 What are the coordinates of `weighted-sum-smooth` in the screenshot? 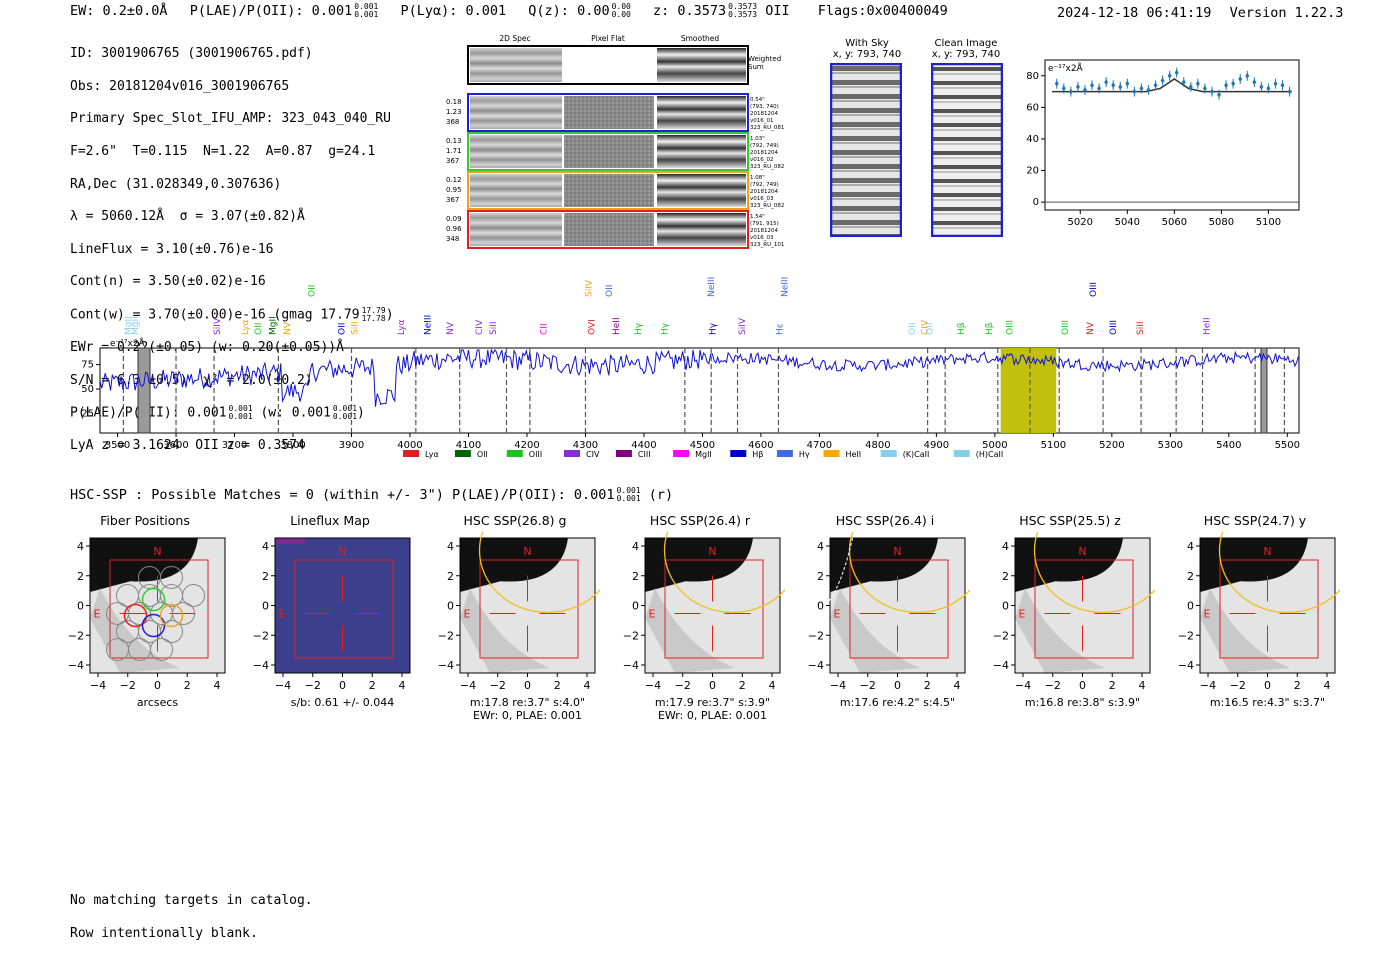 It's located at (701, 65).